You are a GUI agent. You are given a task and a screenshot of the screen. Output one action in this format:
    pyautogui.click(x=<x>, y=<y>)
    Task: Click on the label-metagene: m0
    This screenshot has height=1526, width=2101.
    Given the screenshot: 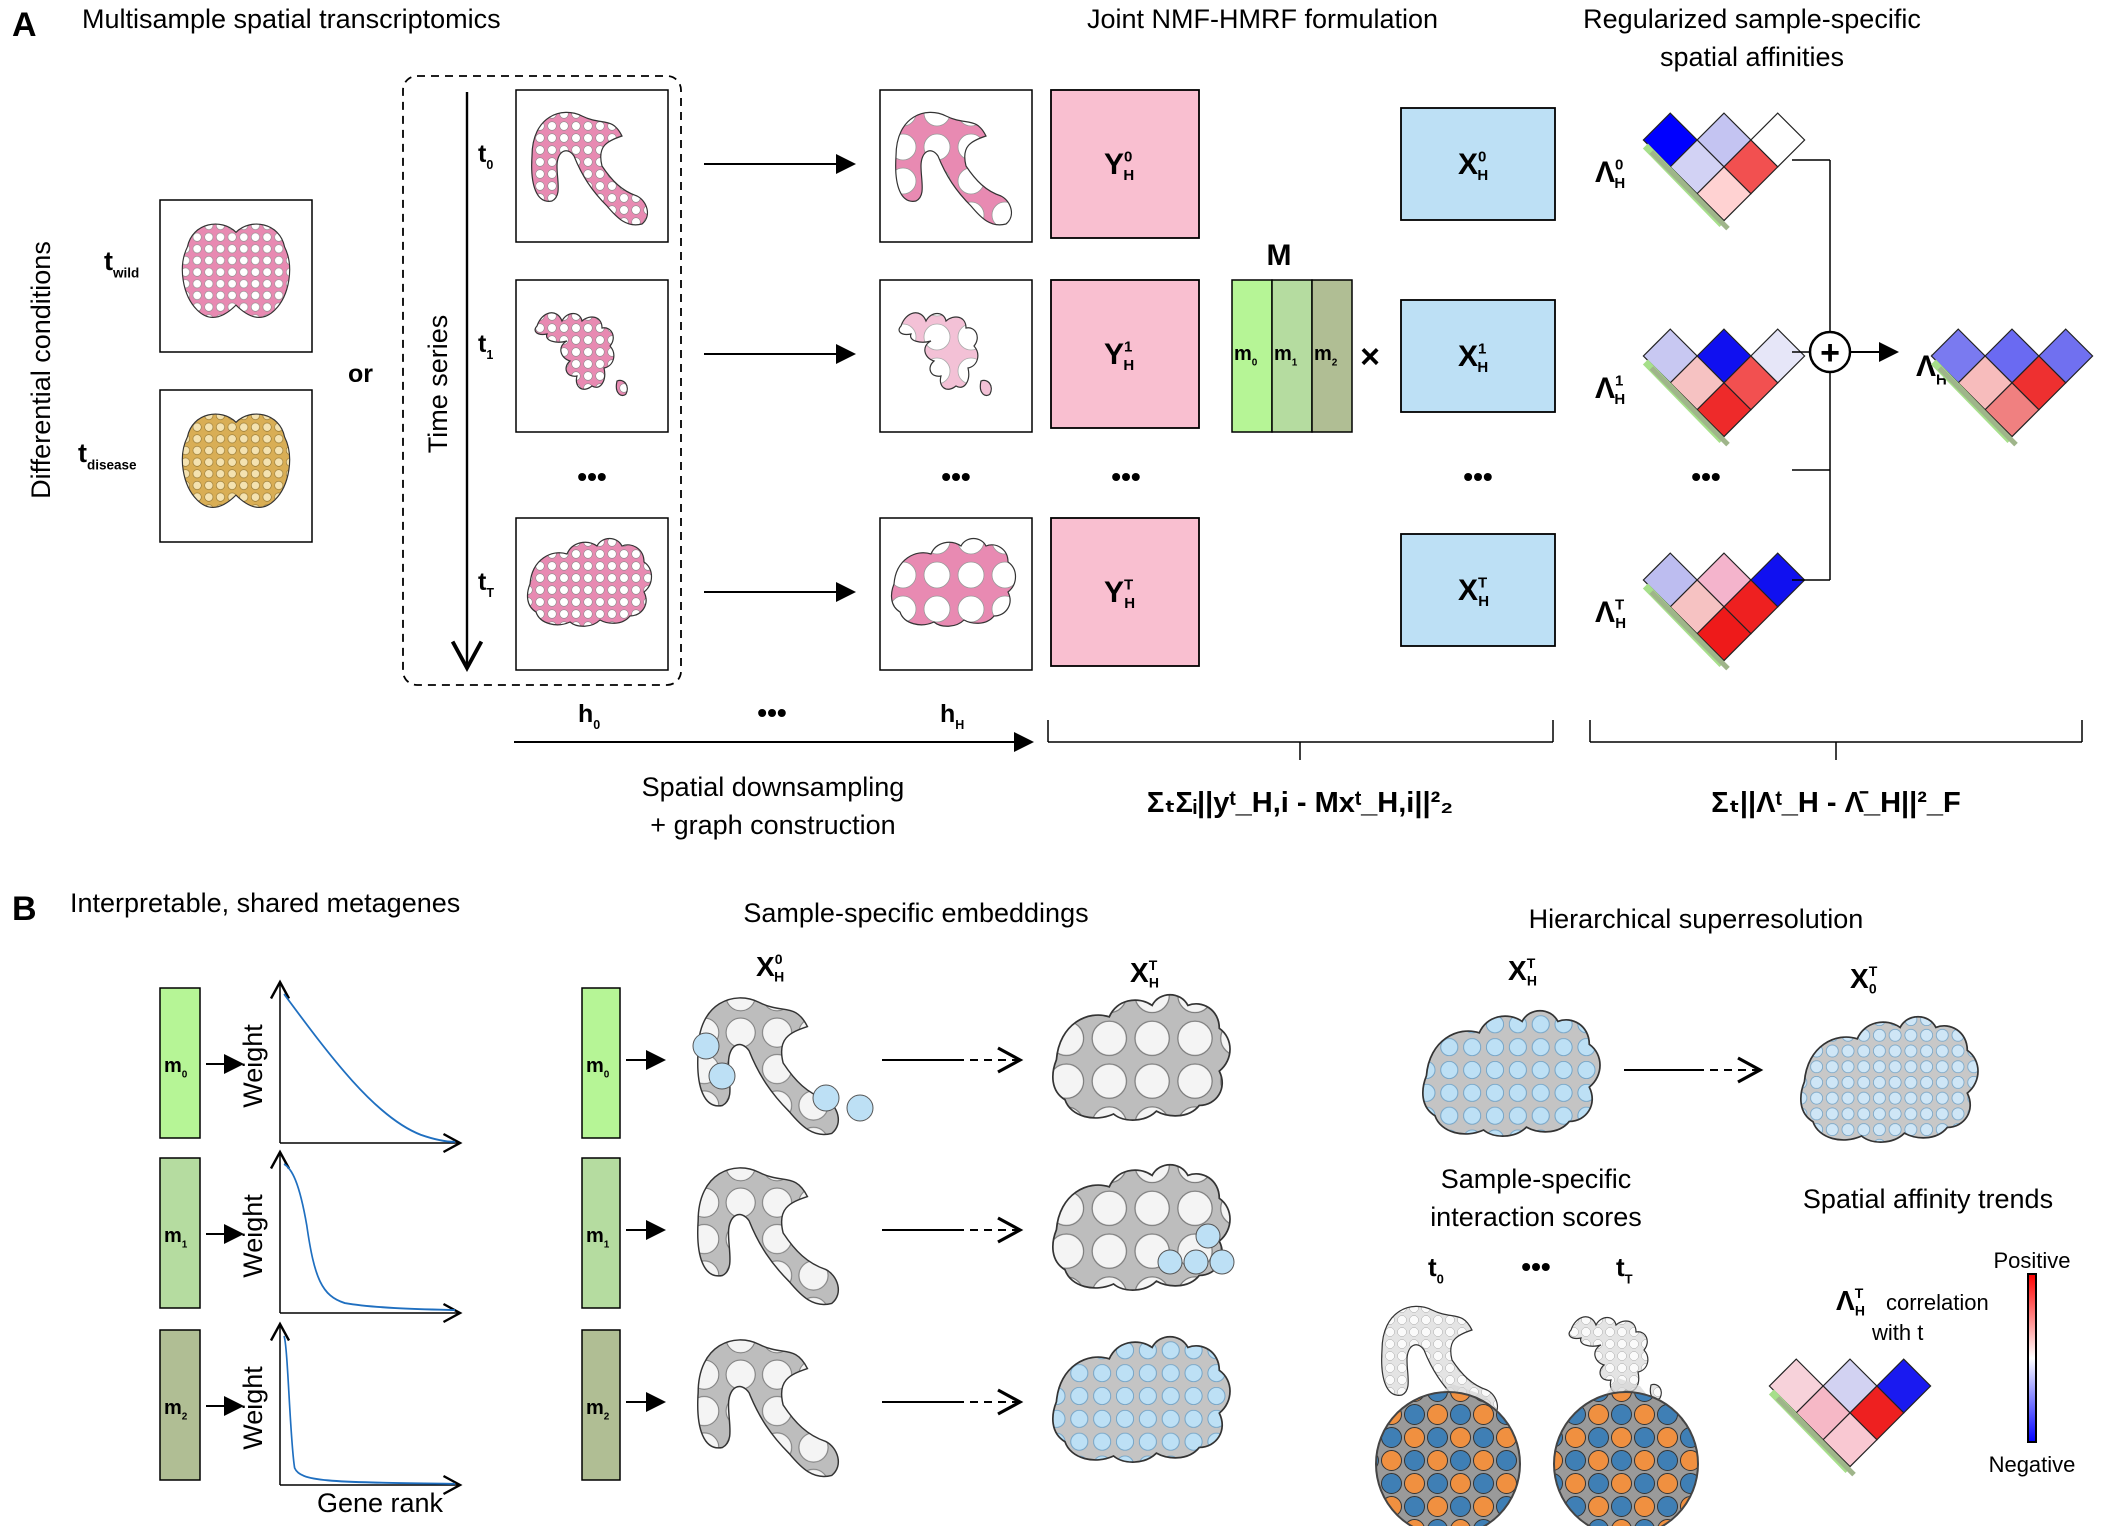 What is the action you would take?
    pyautogui.click(x=176, y=1068)
    